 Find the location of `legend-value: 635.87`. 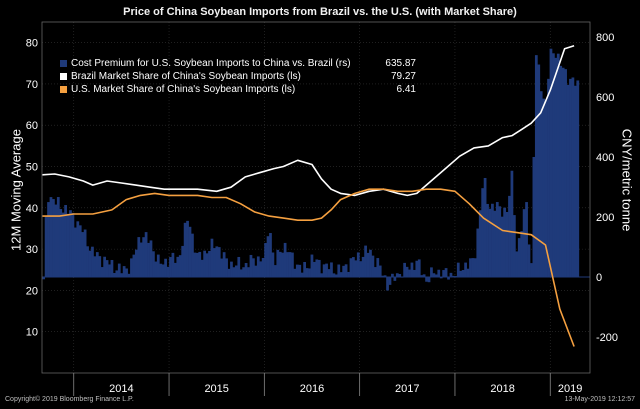

legend-value: 635.87 is located at coordinates (400, 63).